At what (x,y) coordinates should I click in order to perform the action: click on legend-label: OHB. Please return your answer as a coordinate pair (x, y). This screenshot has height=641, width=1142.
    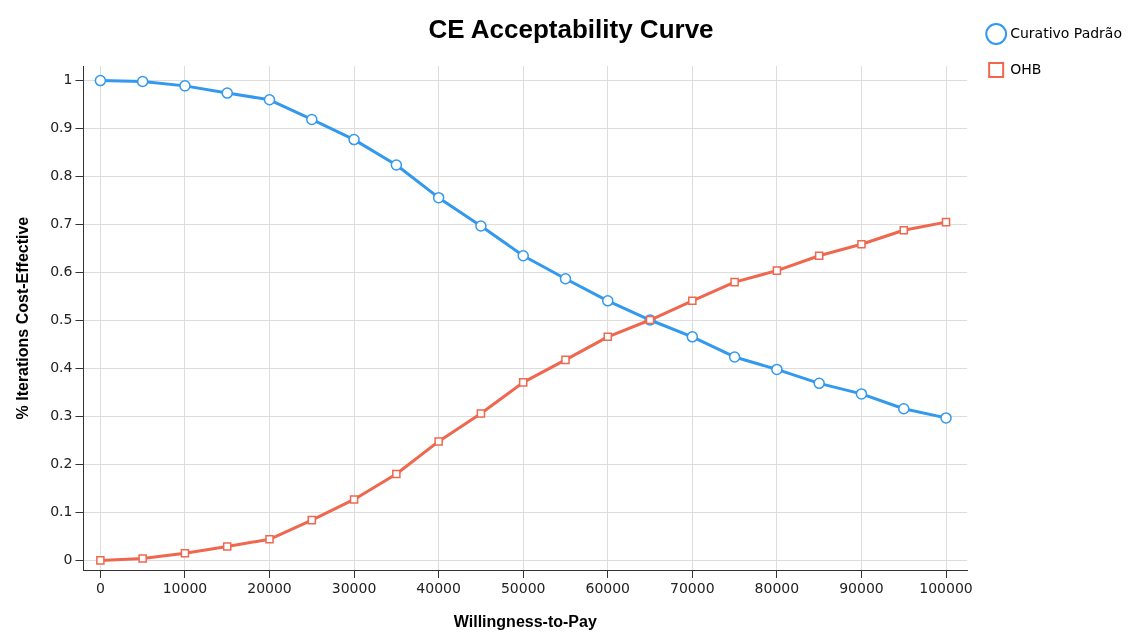
    Looking at the image, I should click on (1026, 68).